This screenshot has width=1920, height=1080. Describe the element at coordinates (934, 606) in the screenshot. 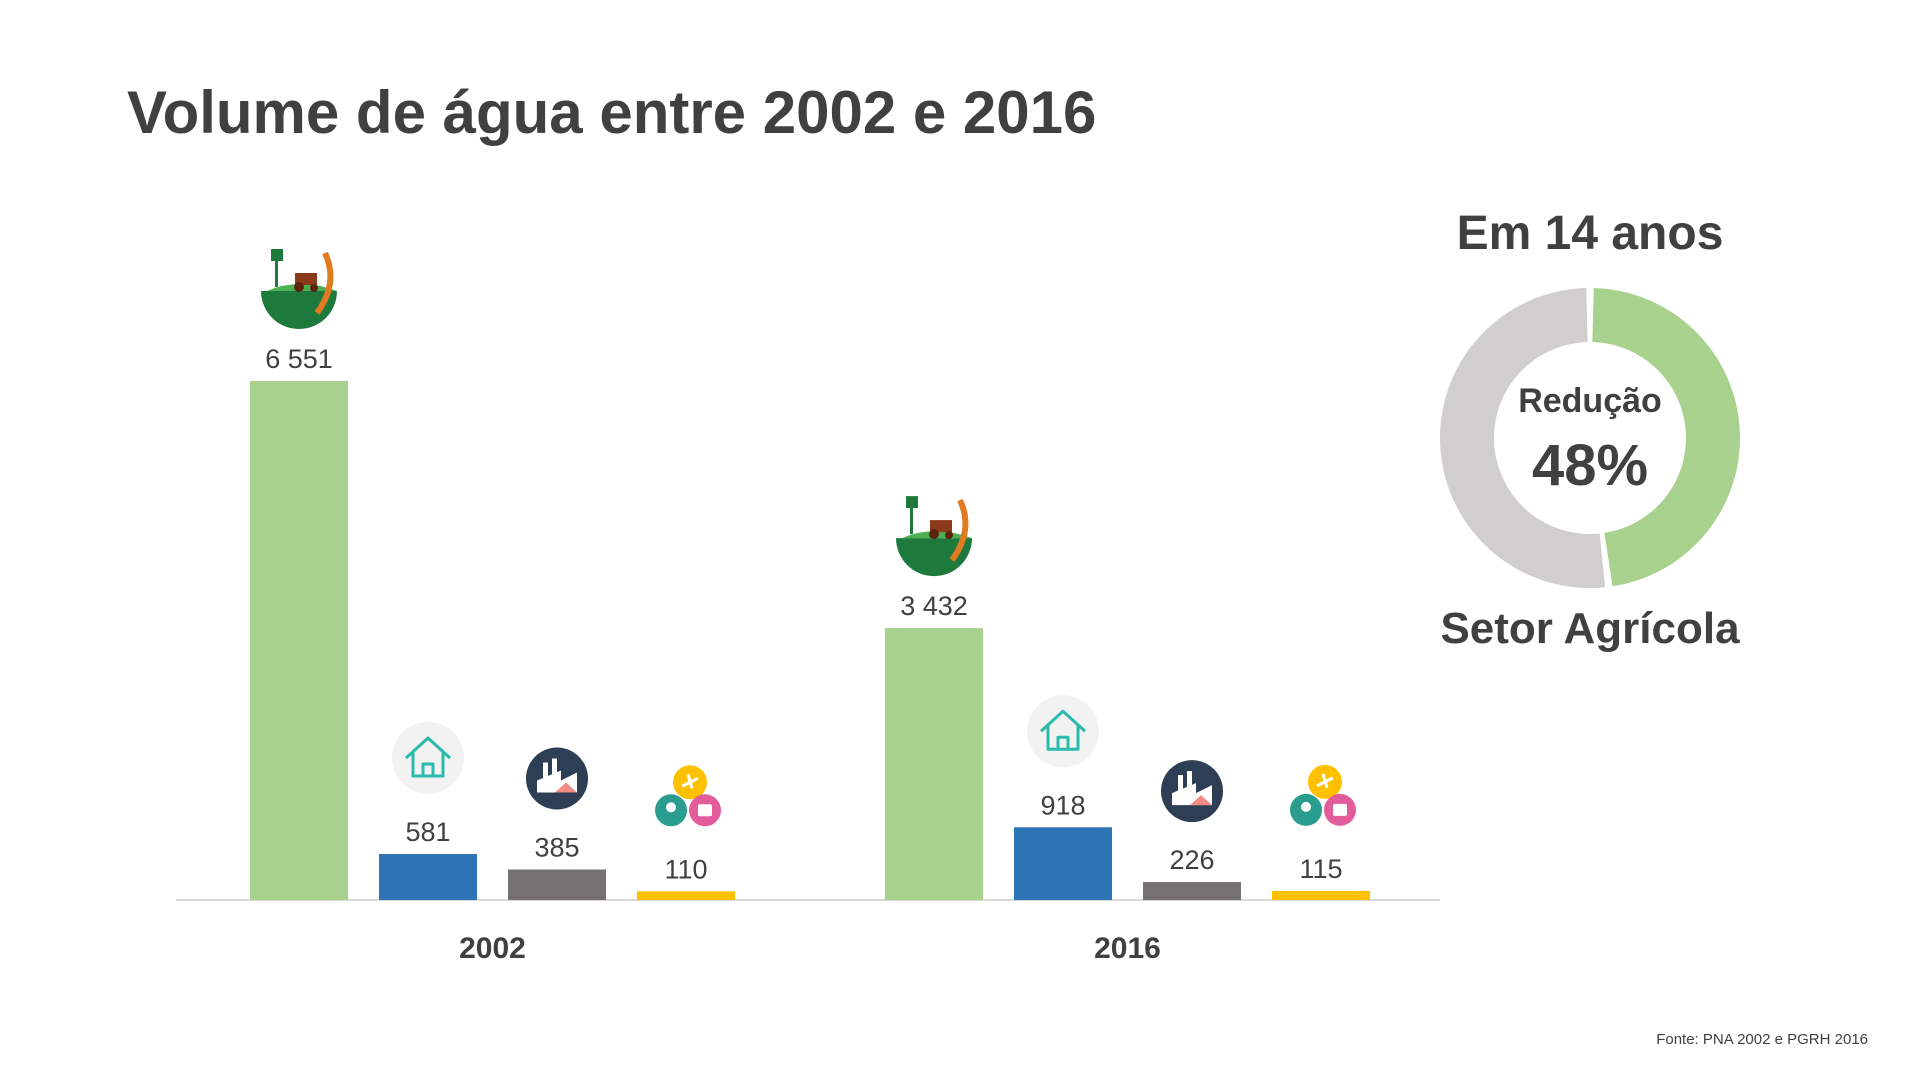

I see `data-label-2016-agricola: 3 432` at that location.